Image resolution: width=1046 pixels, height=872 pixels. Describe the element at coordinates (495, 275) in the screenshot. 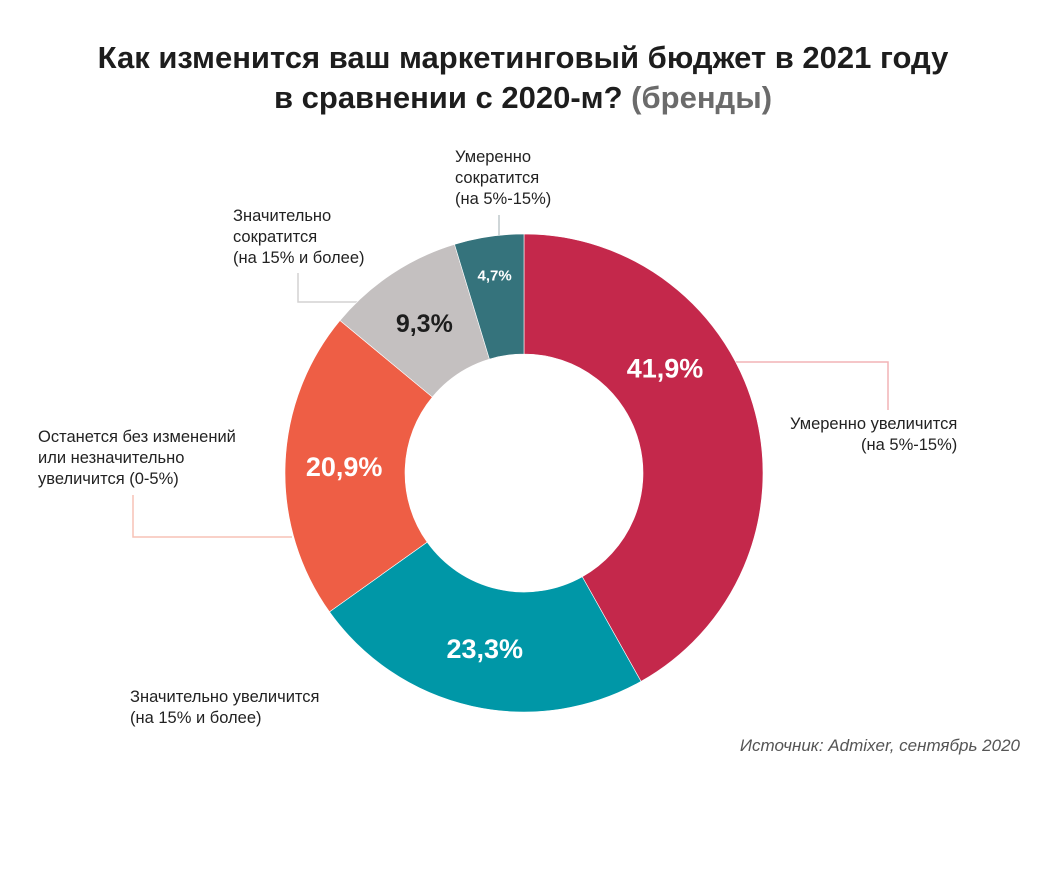

I see `value-label-4: 4,7%` at that location.